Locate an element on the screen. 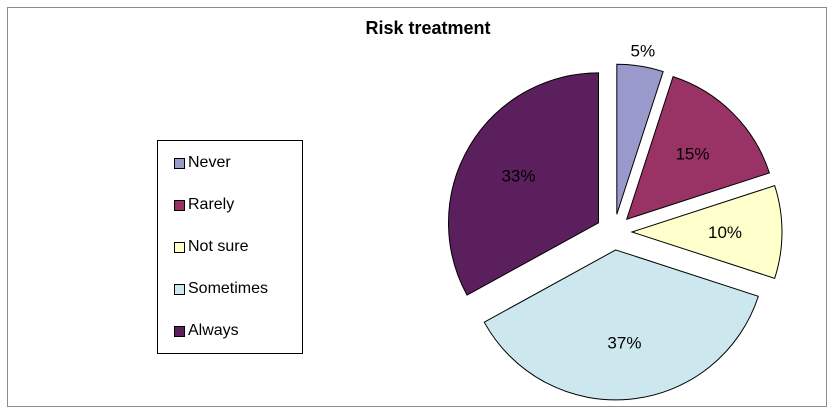  data-label-not-sure: 10% is located at coordinates (725, 232).